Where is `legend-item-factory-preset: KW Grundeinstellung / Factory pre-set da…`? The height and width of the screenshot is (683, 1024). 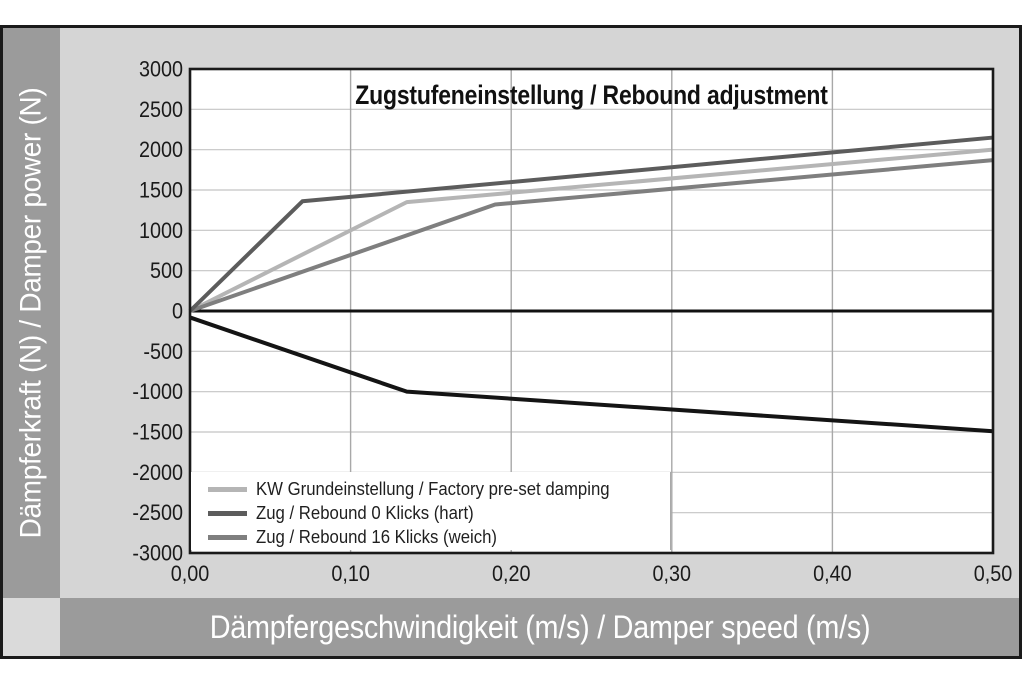
legend-item-factory-preset: KW Grundeinstellung / Factory pre-set da… is located at coordinates (439, 489).